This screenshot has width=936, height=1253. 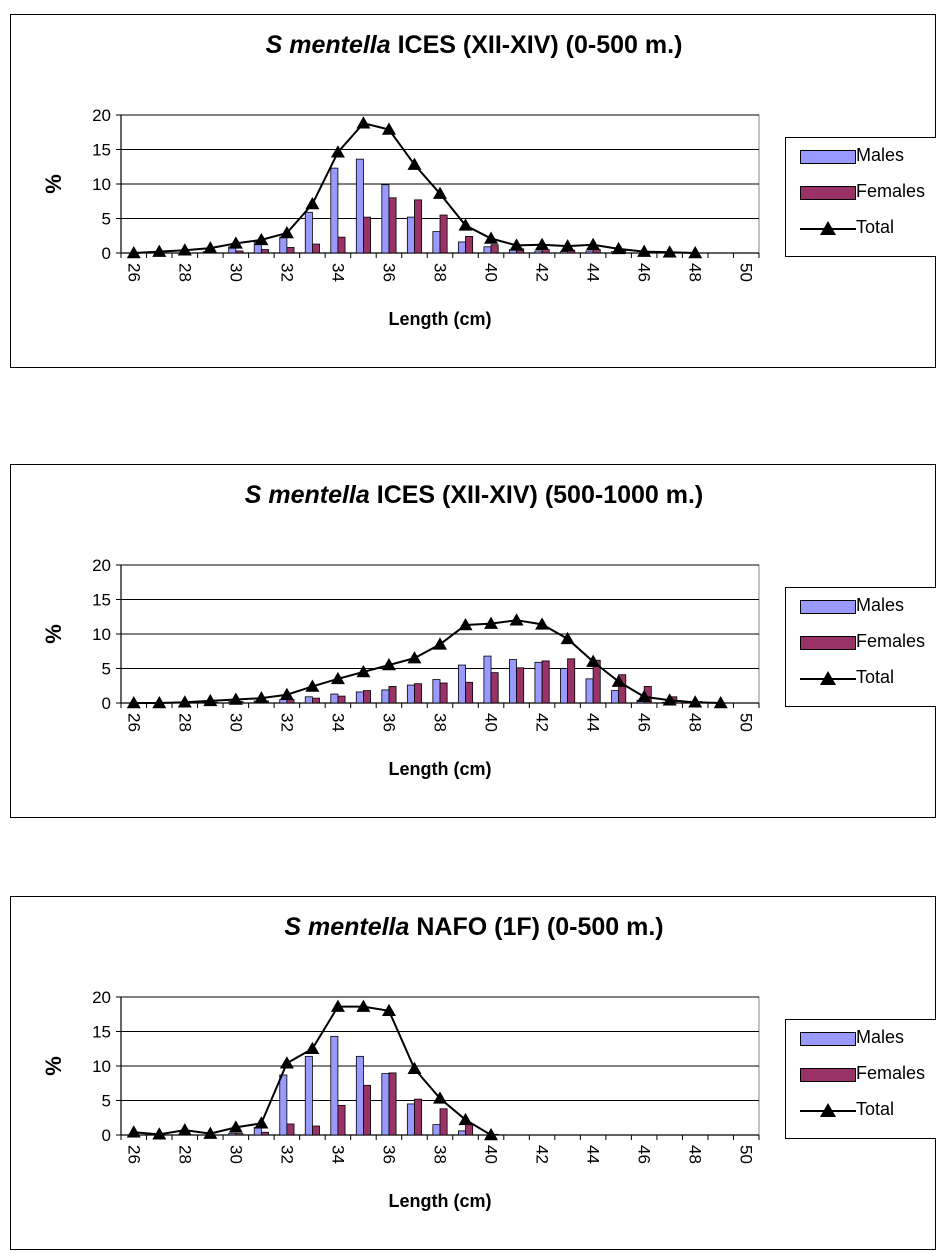 I want to click on y-tick-label: 20, so click(x=101, y=997).